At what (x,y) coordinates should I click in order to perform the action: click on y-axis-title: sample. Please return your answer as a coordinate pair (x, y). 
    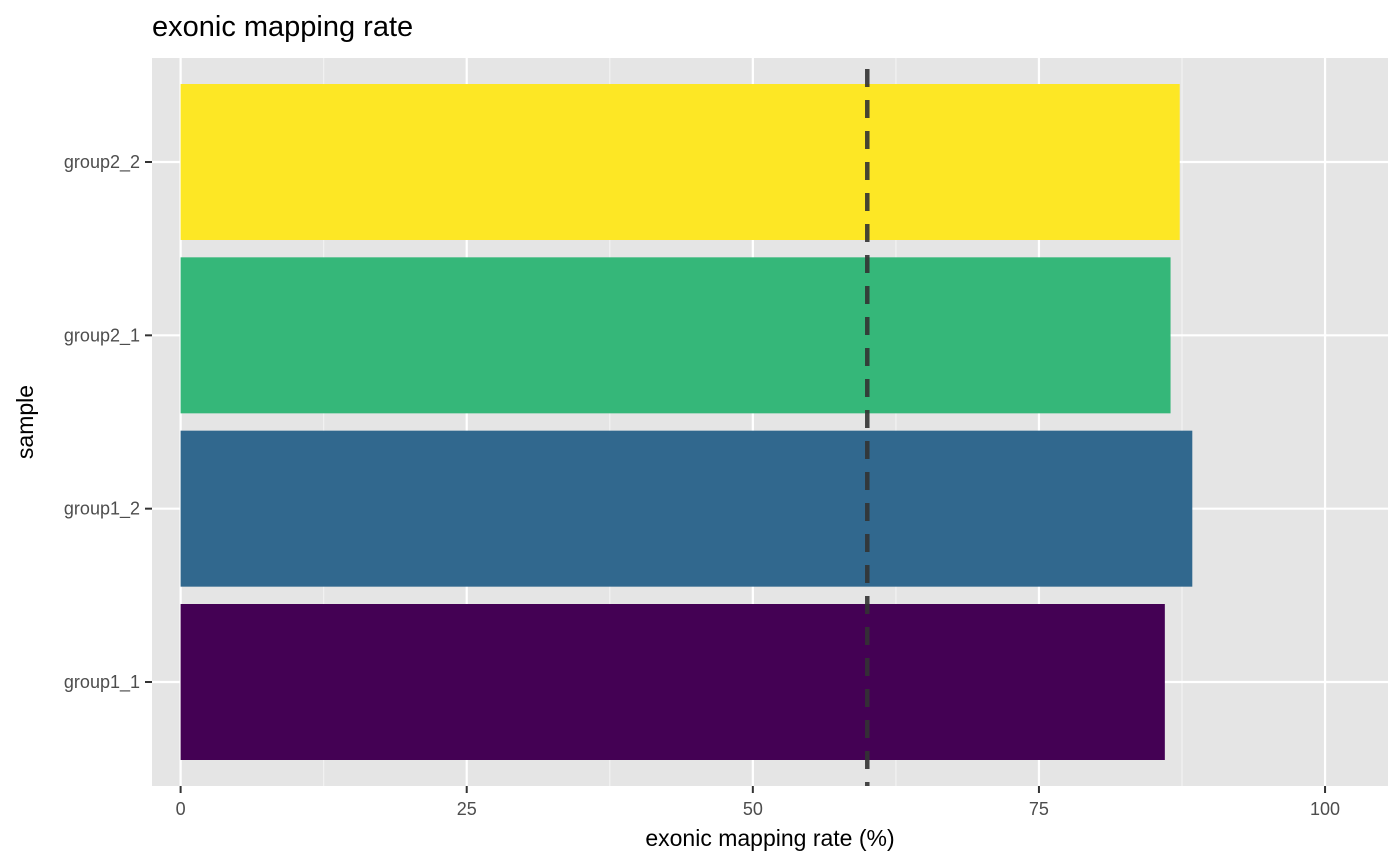
    Looking at the image, I should click on (25, 422).